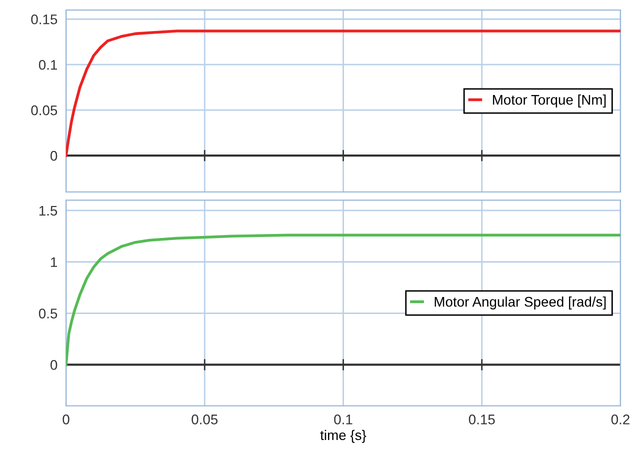  What do you see at coordinates (44, 110) in the screenshot?
I see `y-tick-label: 0.05` at bounding box center [44, 110].